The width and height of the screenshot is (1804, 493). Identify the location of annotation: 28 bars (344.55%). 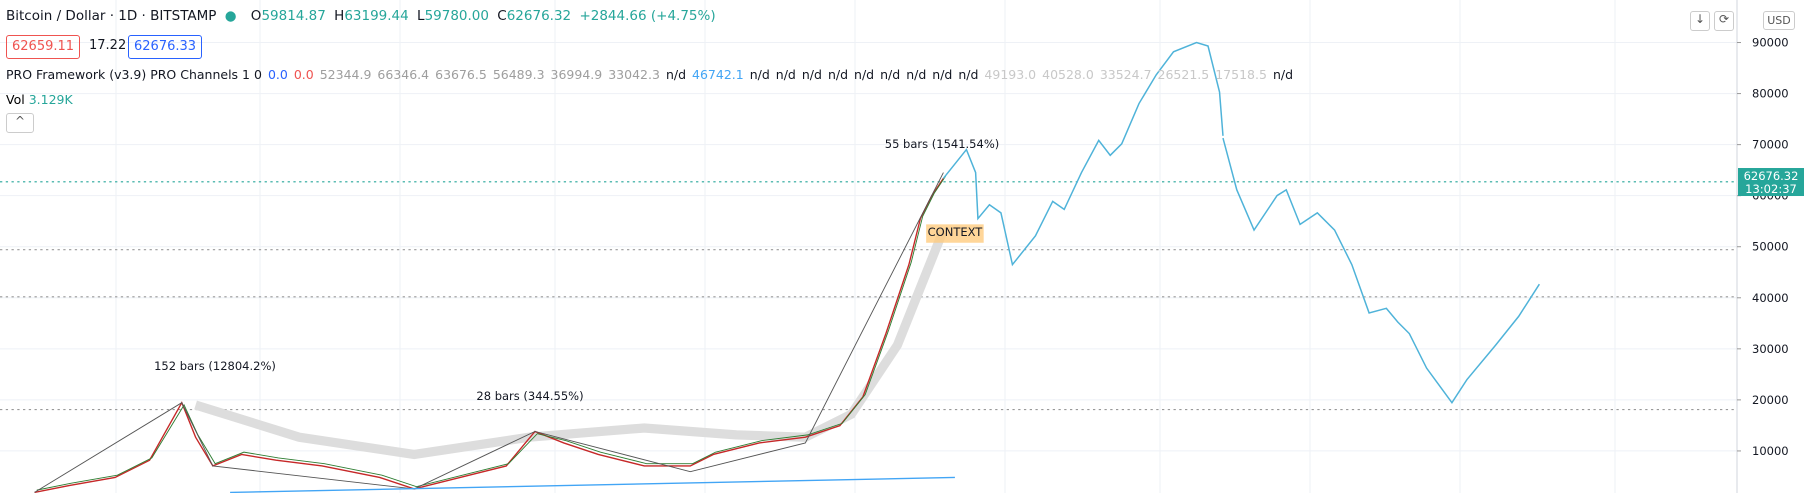
(529, 396).